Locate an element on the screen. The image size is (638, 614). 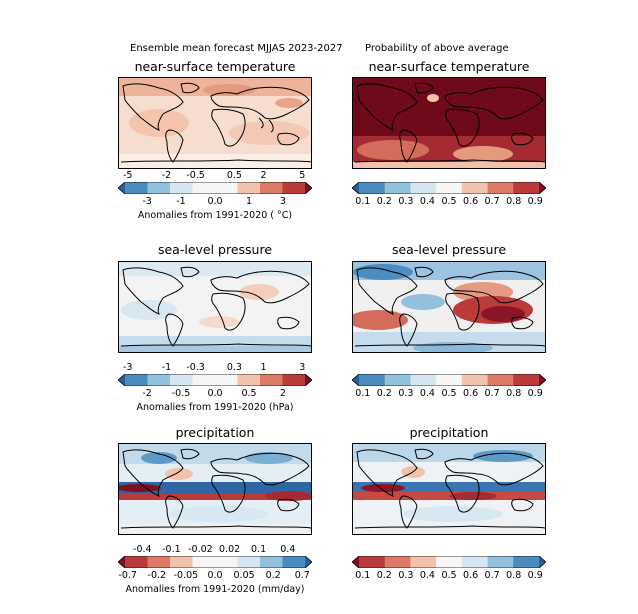
pr-prob-colorbar-swatches is located at coordinates (449, 562).